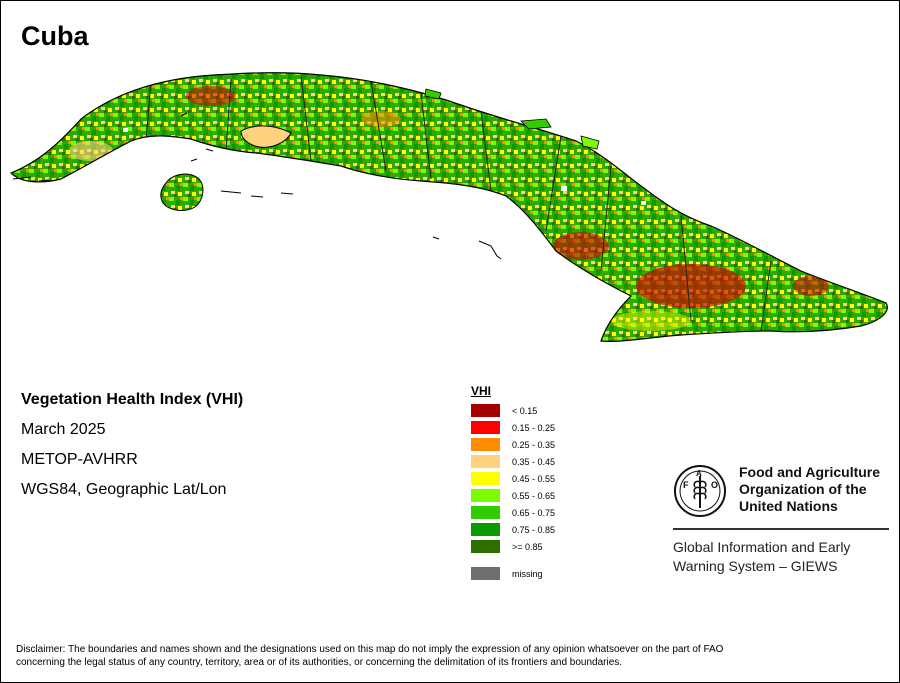  I want to click on legend-label: >= 0.85, so click(527, 546).